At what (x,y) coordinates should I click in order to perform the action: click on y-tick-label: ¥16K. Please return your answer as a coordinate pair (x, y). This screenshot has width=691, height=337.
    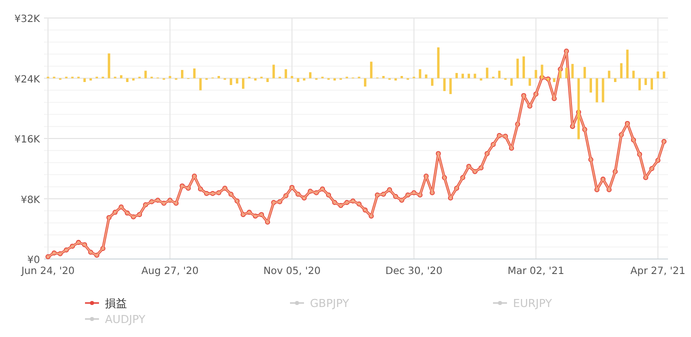
    Looking at the image, I should click on (27, 140).